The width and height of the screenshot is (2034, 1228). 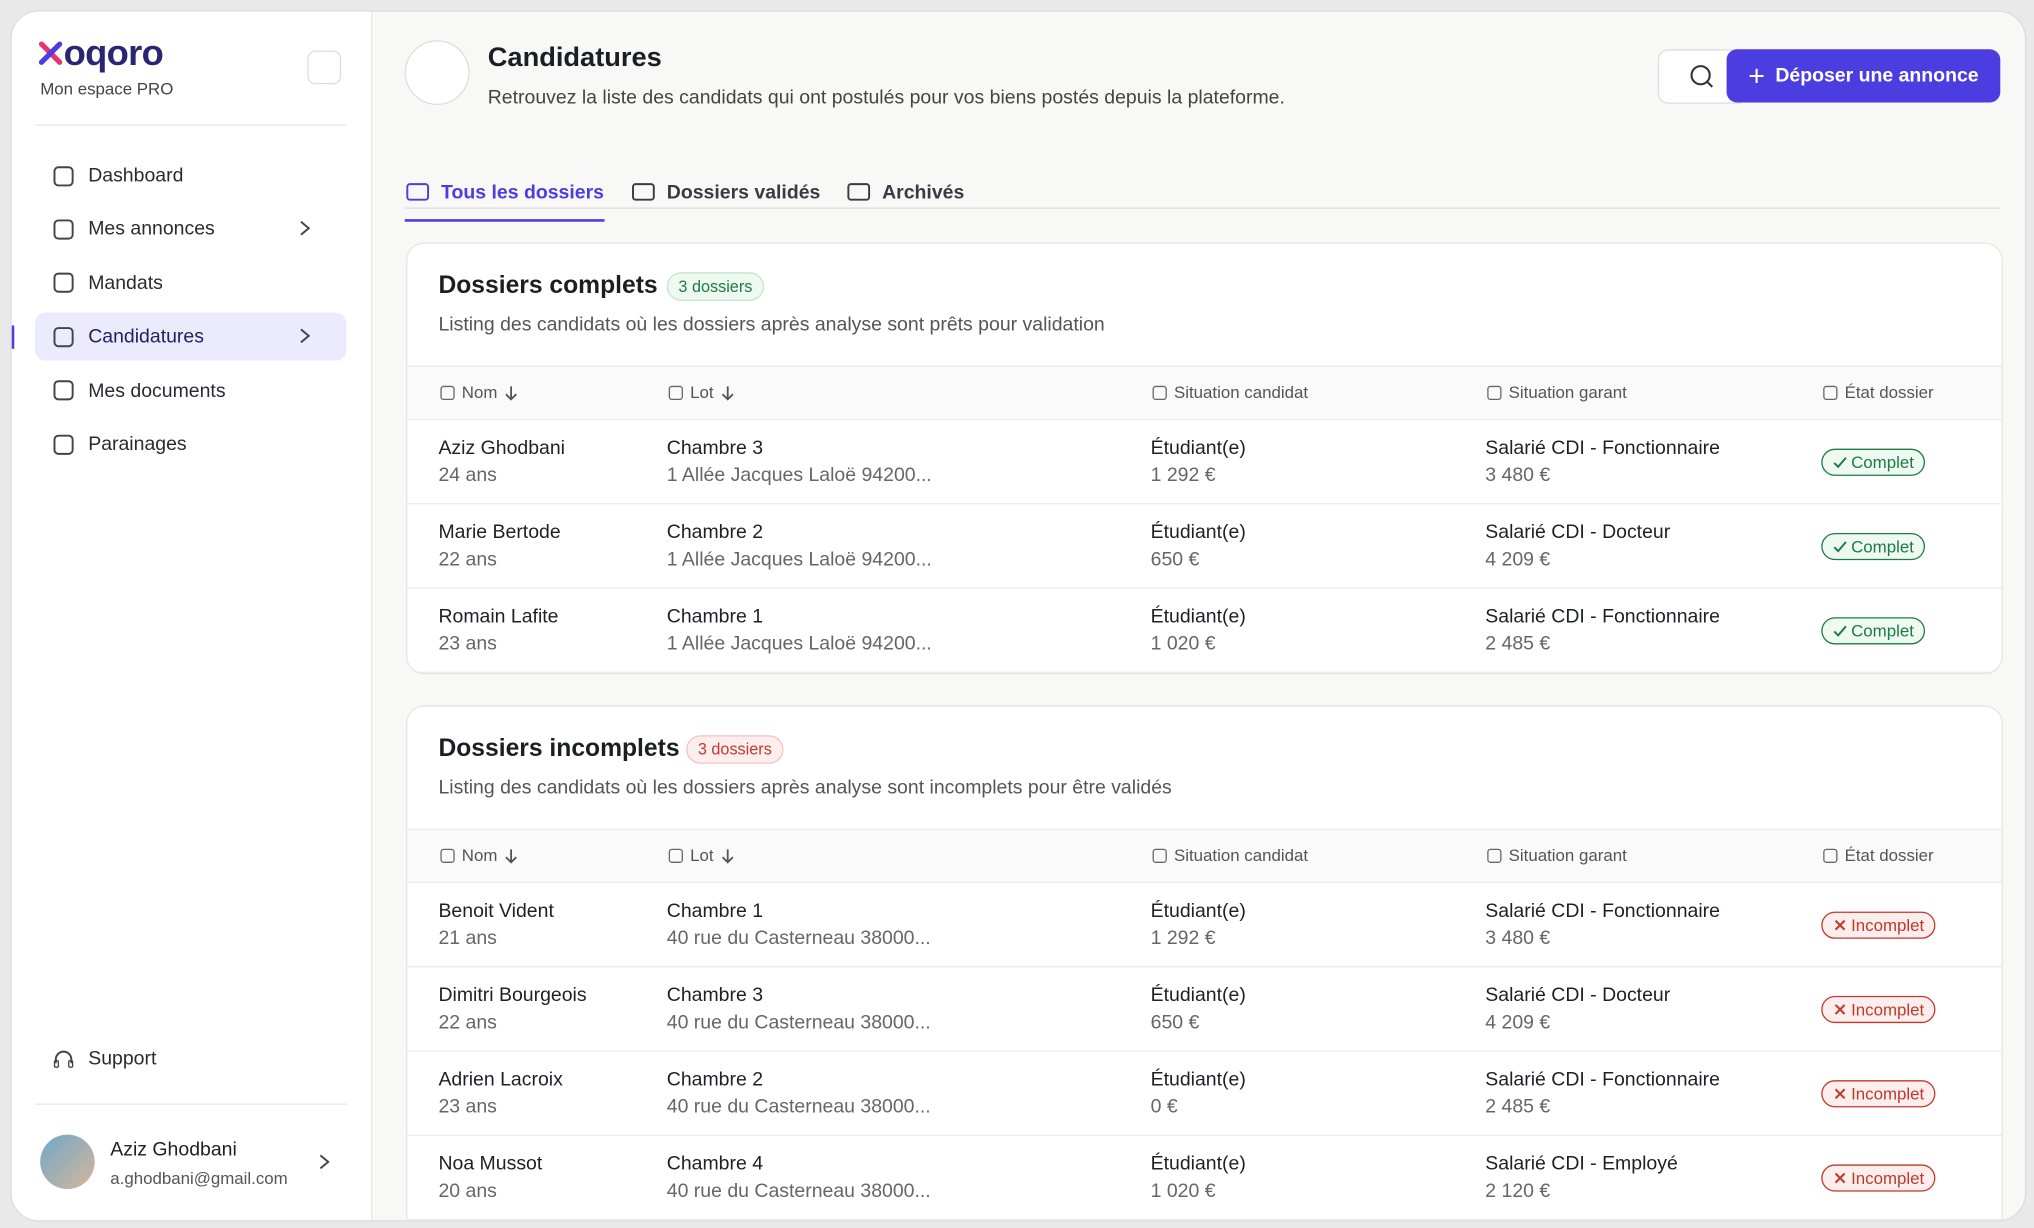 I want to click on column-label: Lot, so click(x=702, y=855).